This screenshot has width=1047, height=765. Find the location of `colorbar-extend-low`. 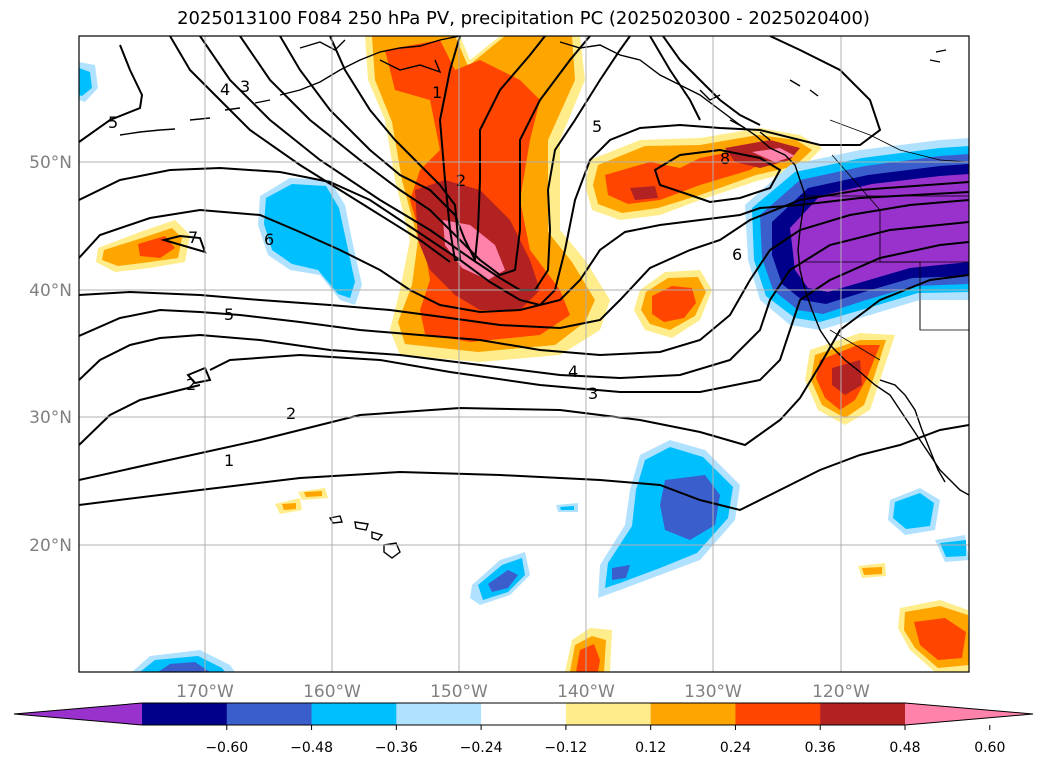

colorbar-extend-low is located at coordinates (78, 714).